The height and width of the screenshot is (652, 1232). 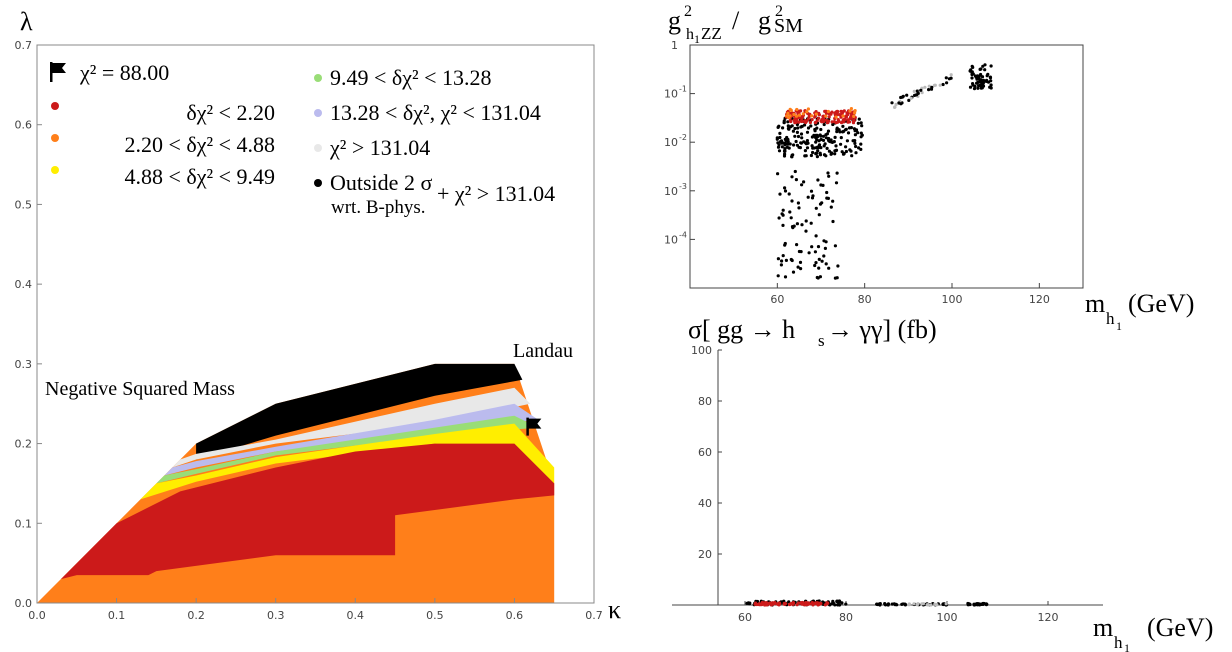 I want to click on br-xlabel-m: m, so click(x=1103, y=627).